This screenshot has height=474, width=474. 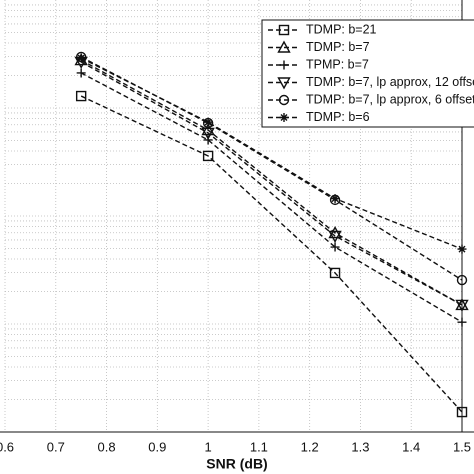 What do you see at coordinates (390, 82) in the screenshot?
I see `legend-label: TDMP: b=7, lp approx, 12 offsets` at bounding box center [390, 82].